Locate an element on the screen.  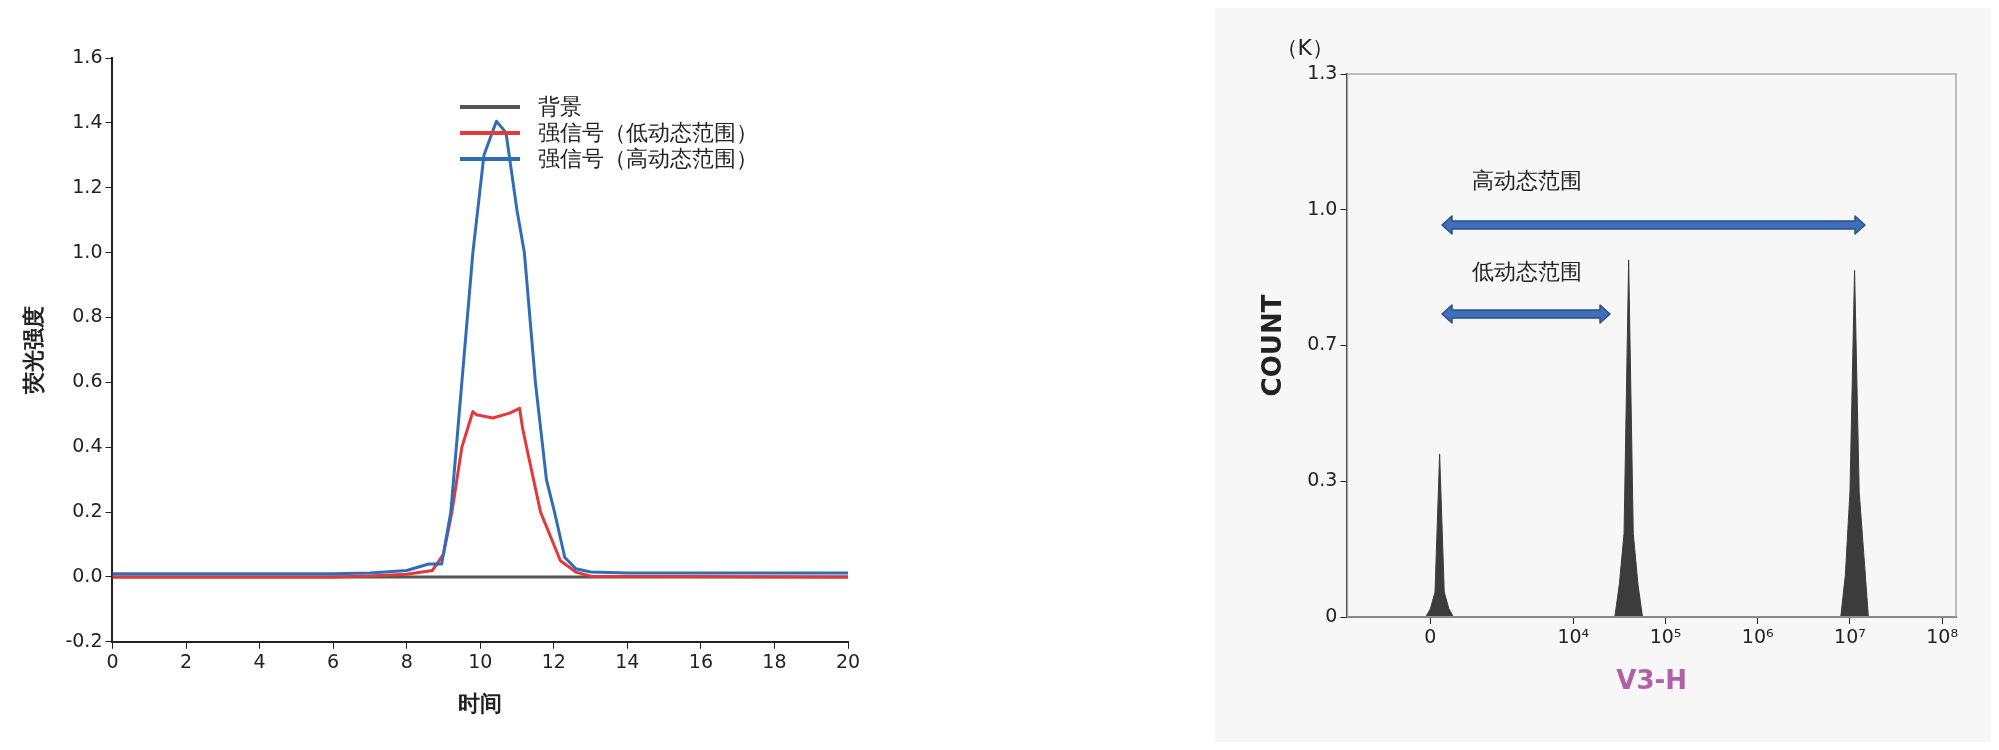
y-tick-label: 1.3 is located at coordinates (1322, 71).